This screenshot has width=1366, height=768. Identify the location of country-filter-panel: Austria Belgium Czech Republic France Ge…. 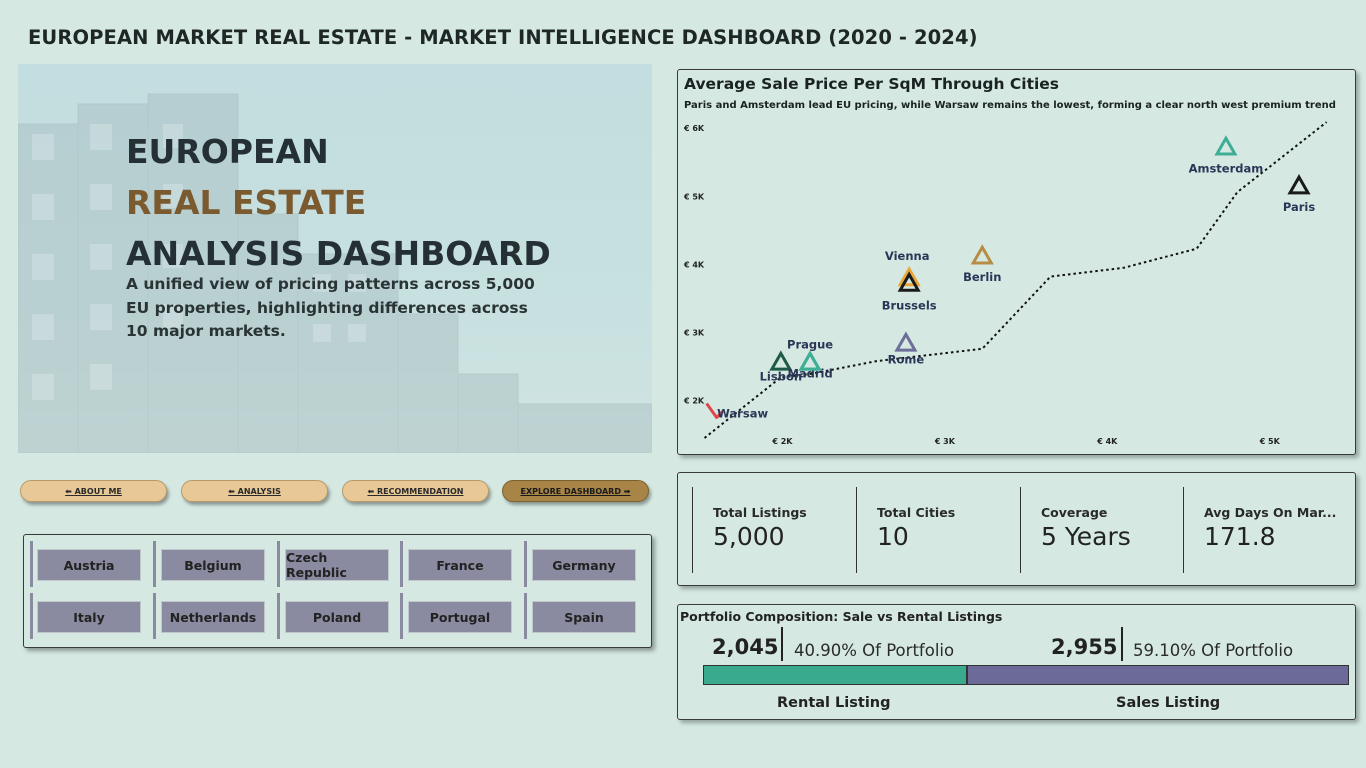
(337, 591).